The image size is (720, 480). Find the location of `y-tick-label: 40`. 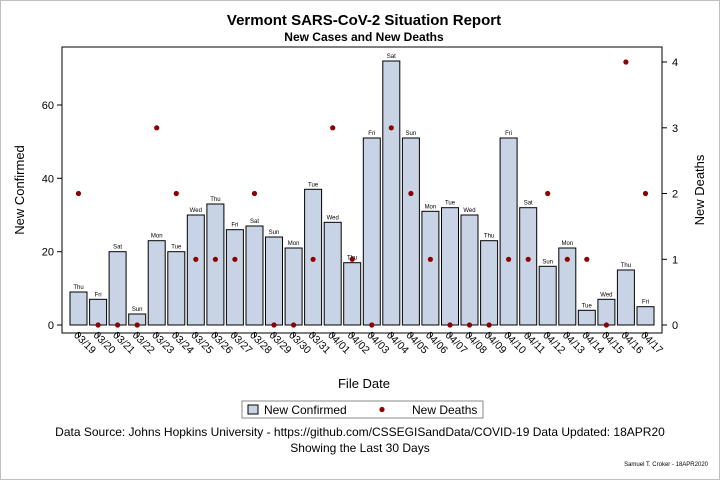

y-tick-label: 40 is located at coordinates (48, 179).